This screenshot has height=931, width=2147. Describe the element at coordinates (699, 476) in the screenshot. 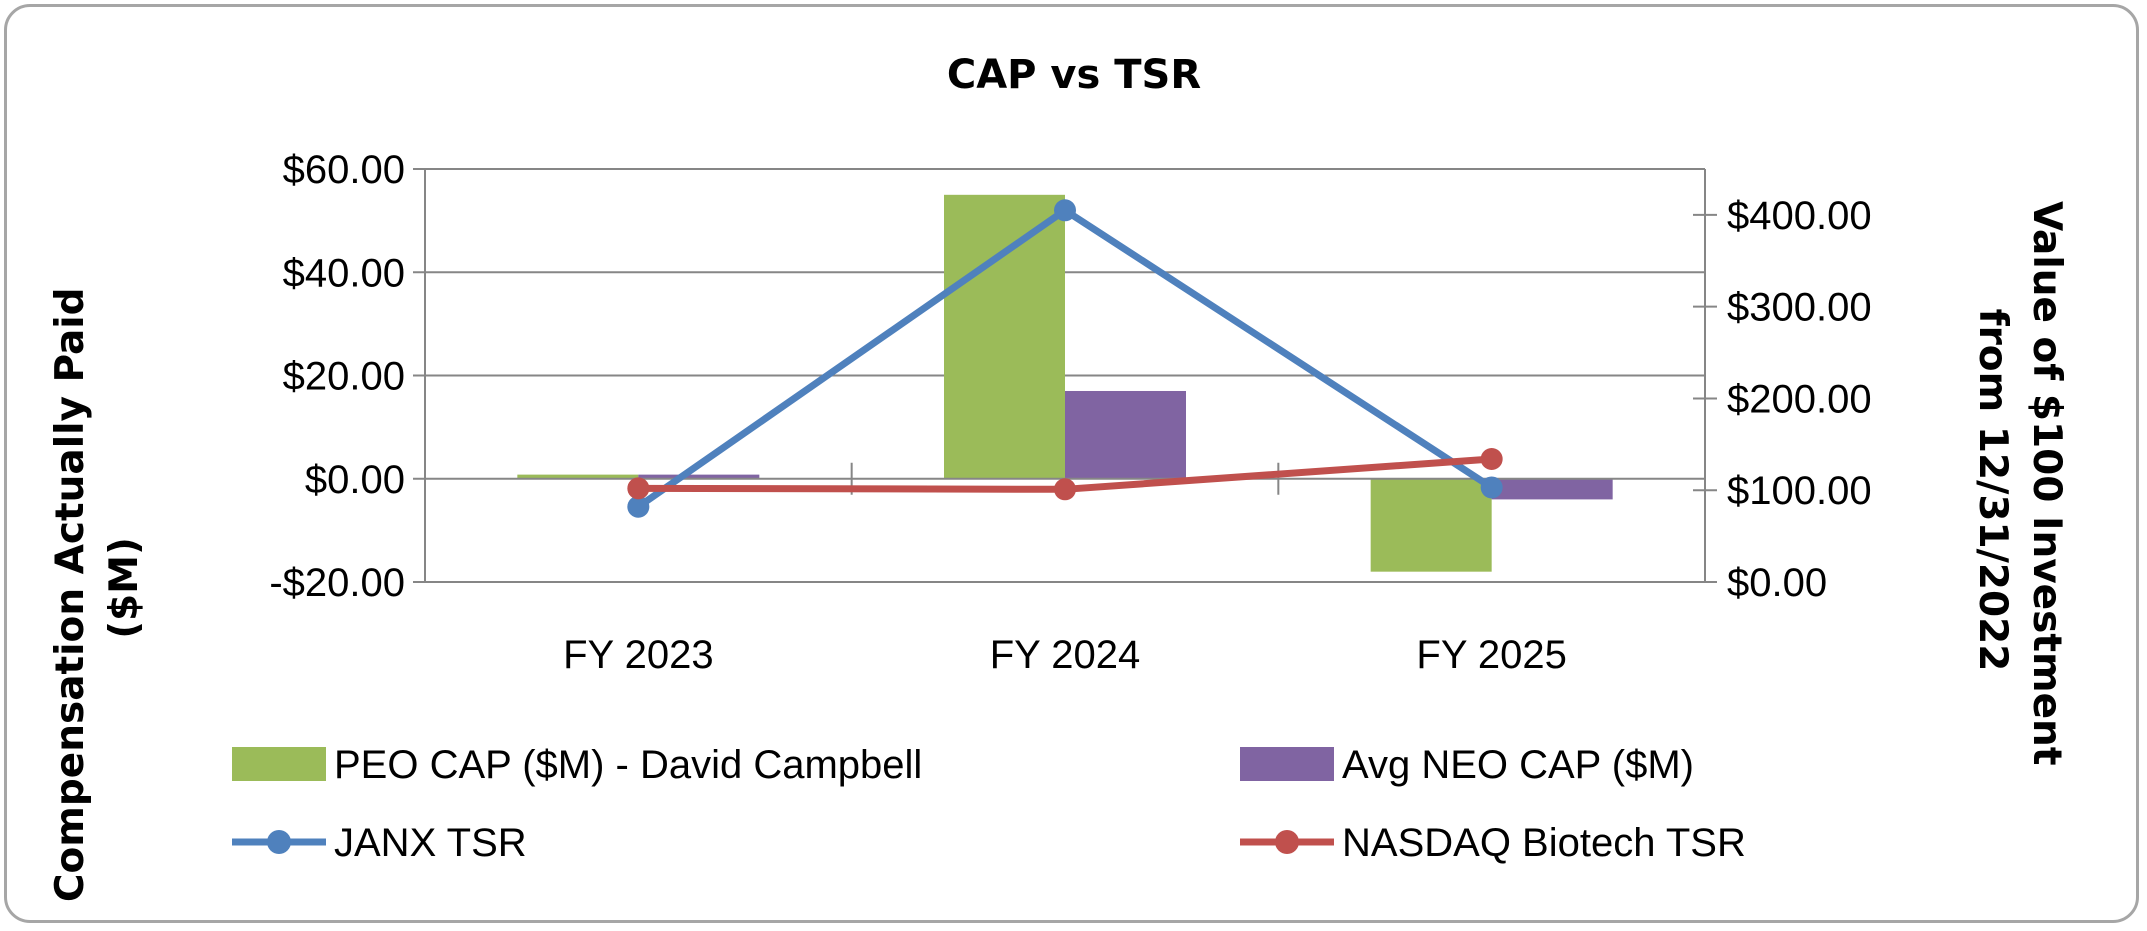

I see `bar-avg-neo-cap-m-fy-2023` at that location.